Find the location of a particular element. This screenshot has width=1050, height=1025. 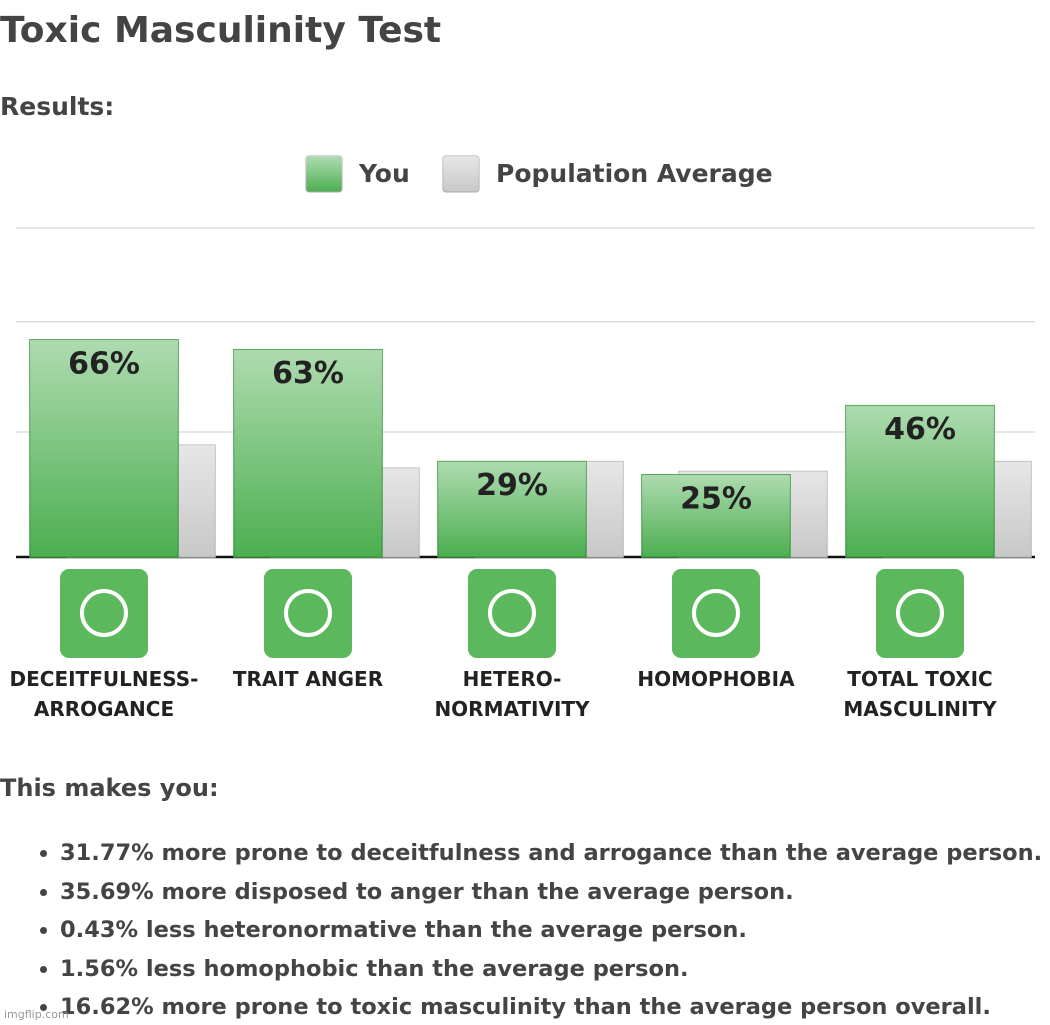

category-label: HETERO- NORMATIVITY is located at coordinates (512, 694).